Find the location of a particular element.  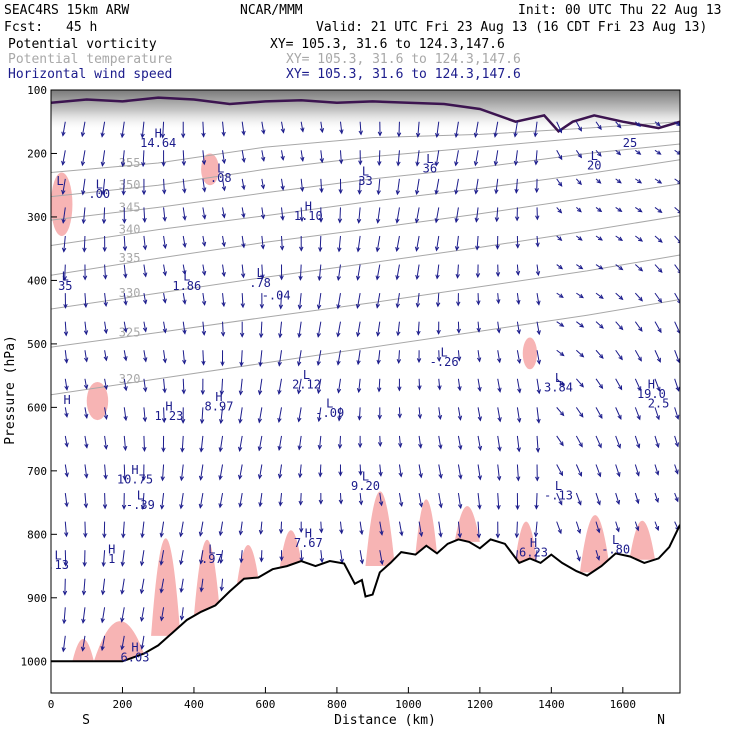

model-title: SEAC4RS 15km ARW is located at coordinates (66, 10).